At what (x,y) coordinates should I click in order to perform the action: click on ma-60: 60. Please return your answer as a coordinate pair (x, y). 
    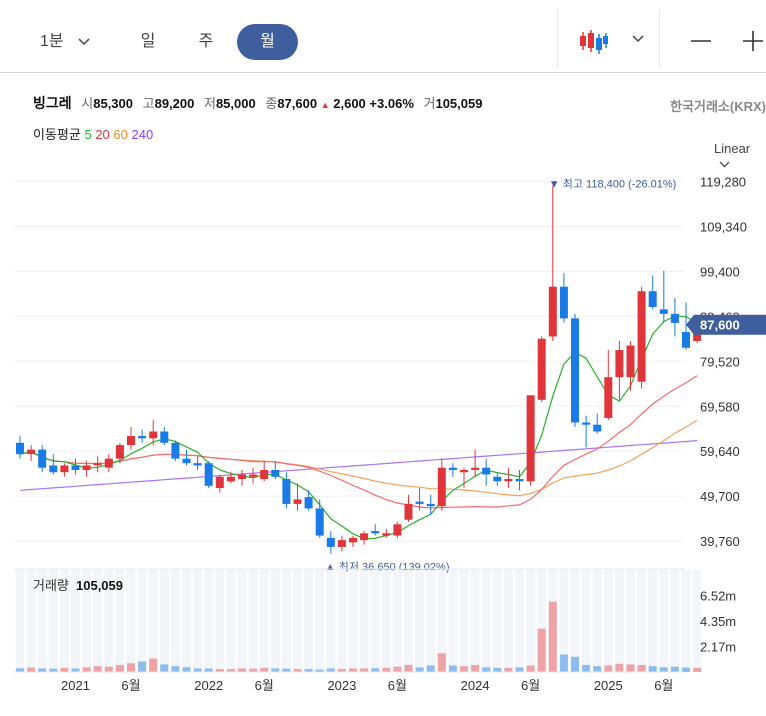
    Looking at the image, I should click on (120, 134).